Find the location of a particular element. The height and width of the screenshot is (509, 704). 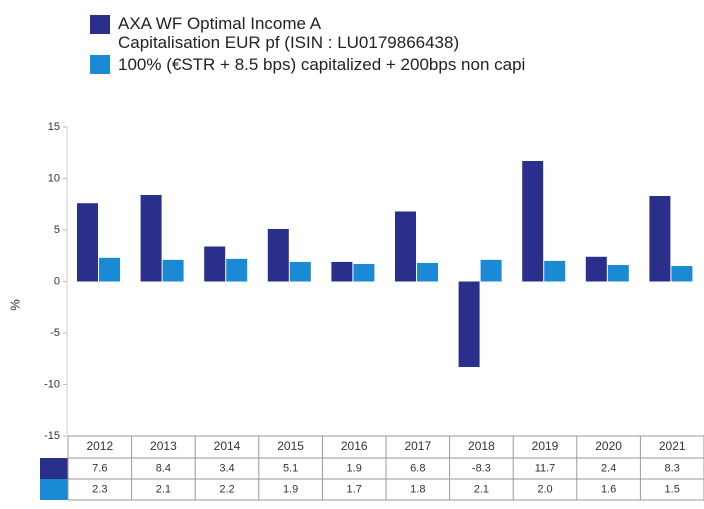

table-value: 2.3 is located at coordinates (99, 489).